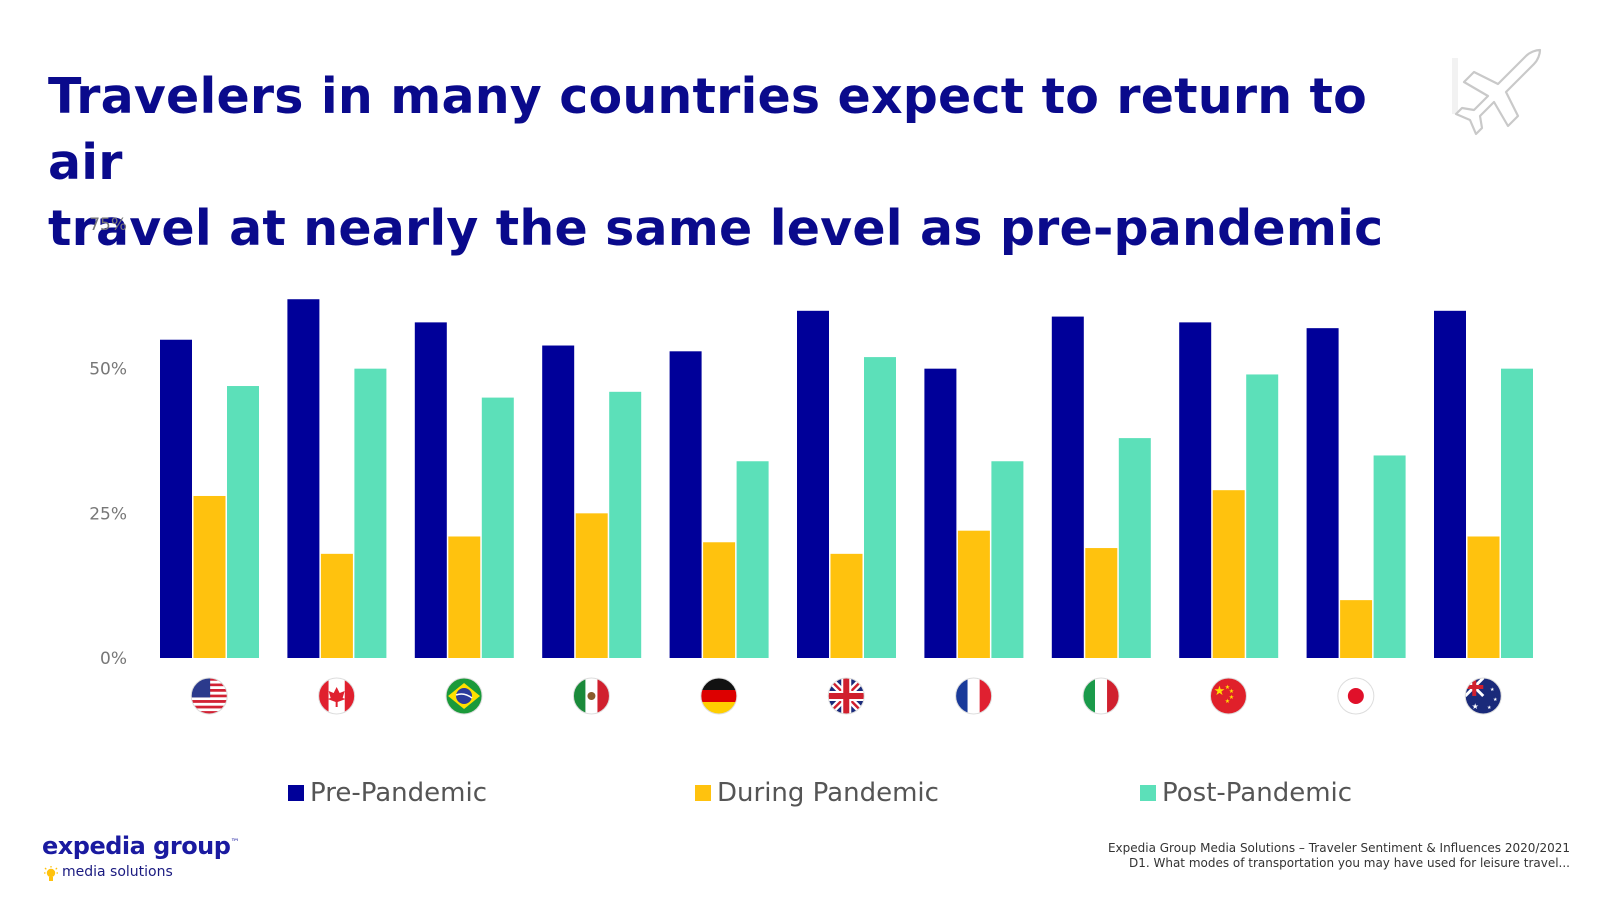  Describe the element at coordinates (108, 442) in the screenshot. I see `y-axis-ticks: 0% 25% 50% 75%` at that location.